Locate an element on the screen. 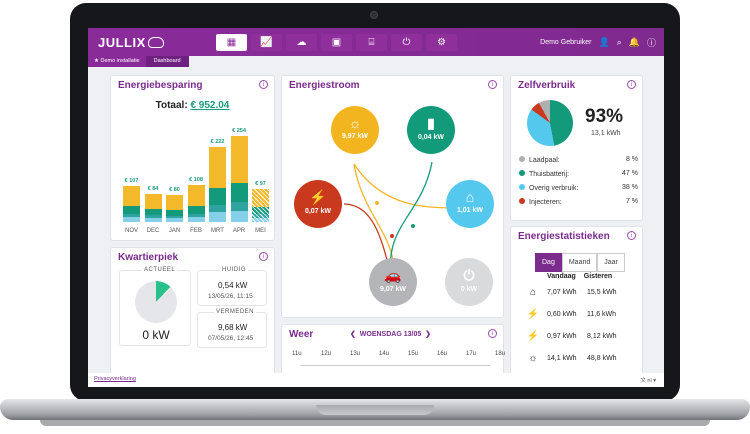 The image size is (750, 434). stats-tabs: Dag Maand Jaar is located at coordinates (580, 262).